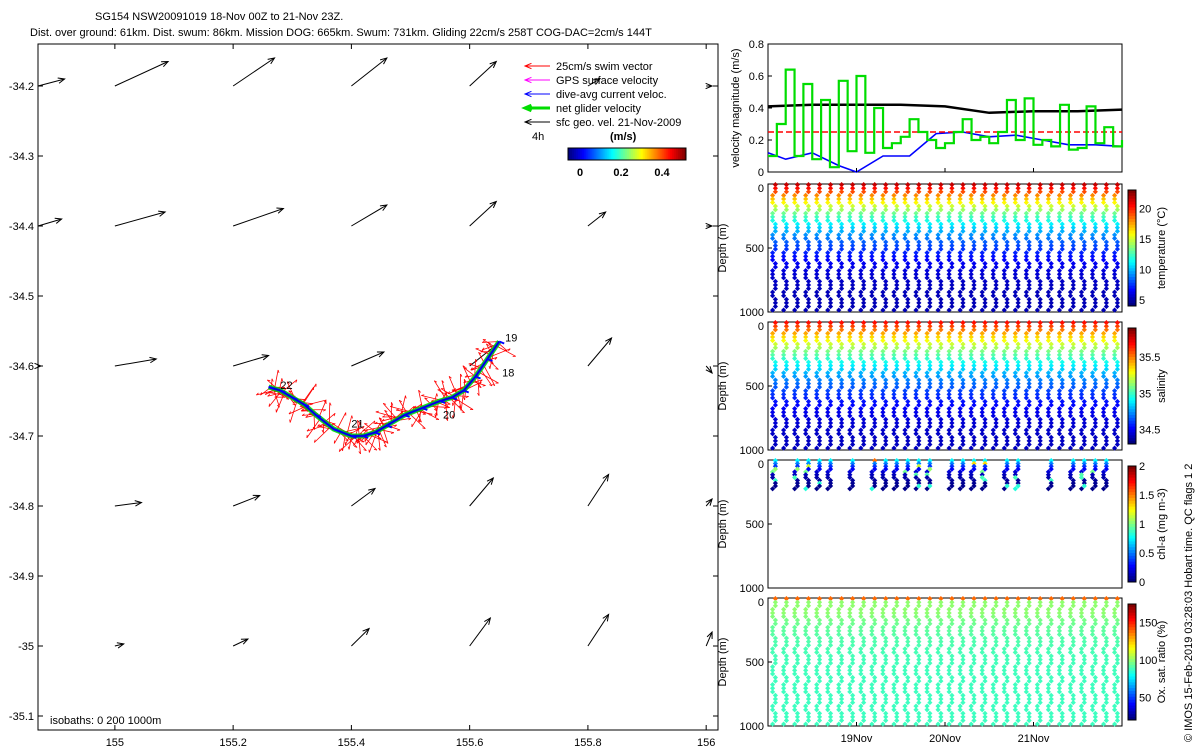 The width and height of the screenshot is (1200, 750). What do you see at coordinates (538, 137) in the screenshot?
I see `scale-label: 4h` at bounding box center [538, 137].